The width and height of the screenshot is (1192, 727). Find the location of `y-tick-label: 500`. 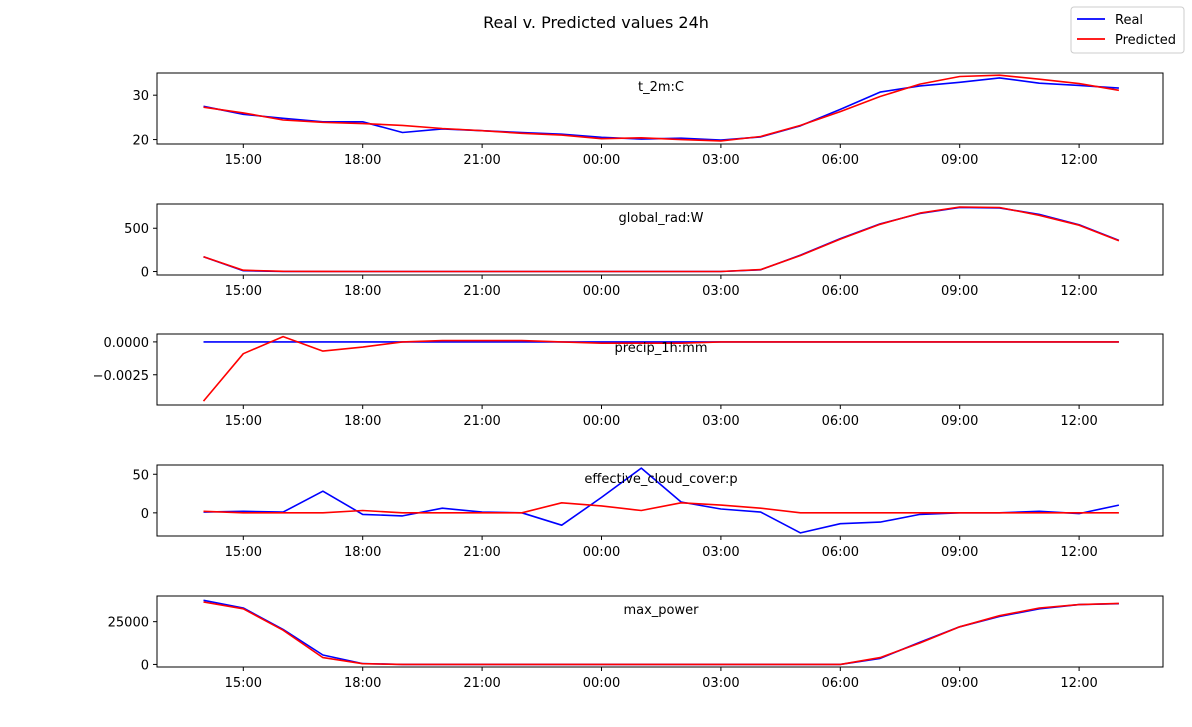

y-tick-label: 500 is located at coordinates (136, 229).